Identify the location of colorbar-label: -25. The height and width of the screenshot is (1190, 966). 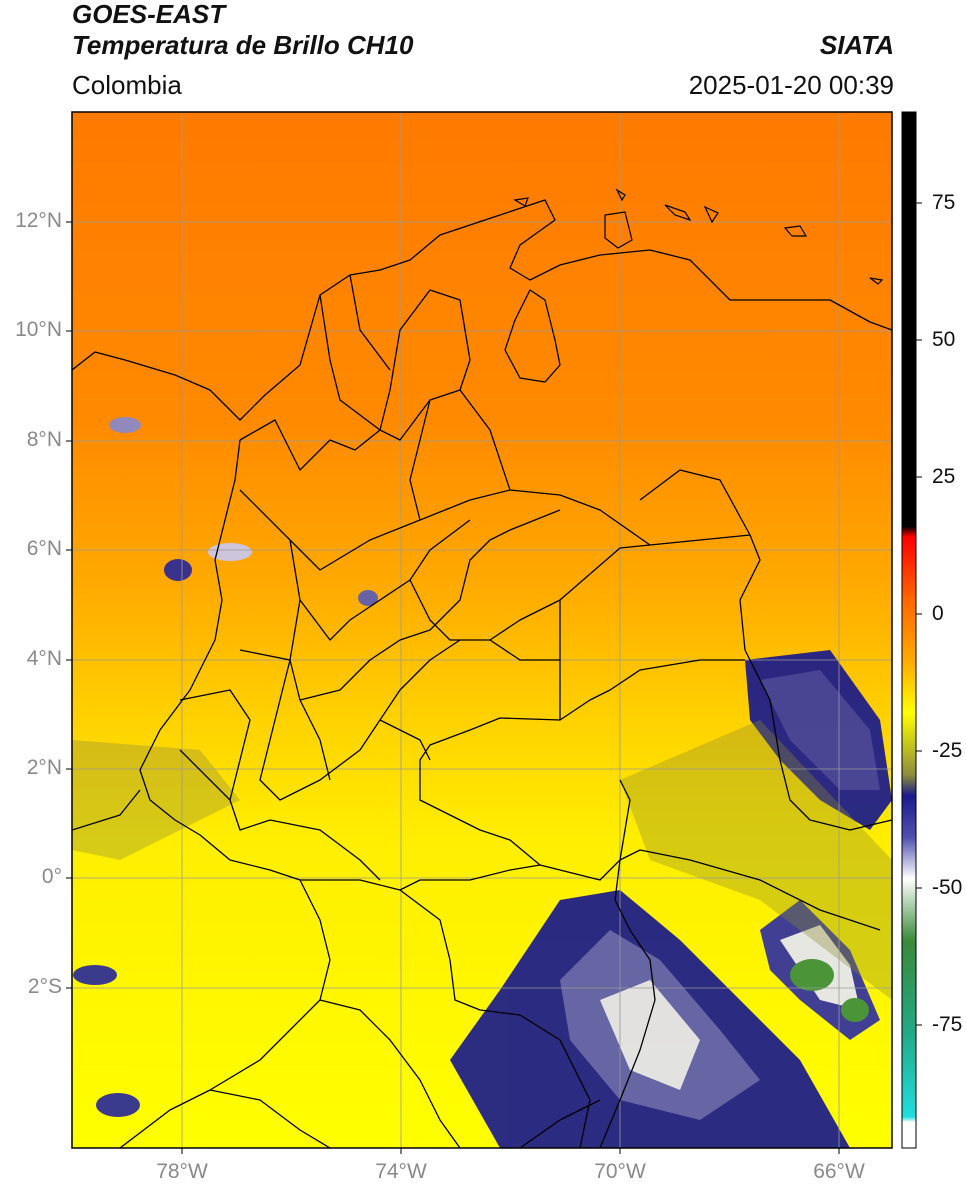
(947, 750).